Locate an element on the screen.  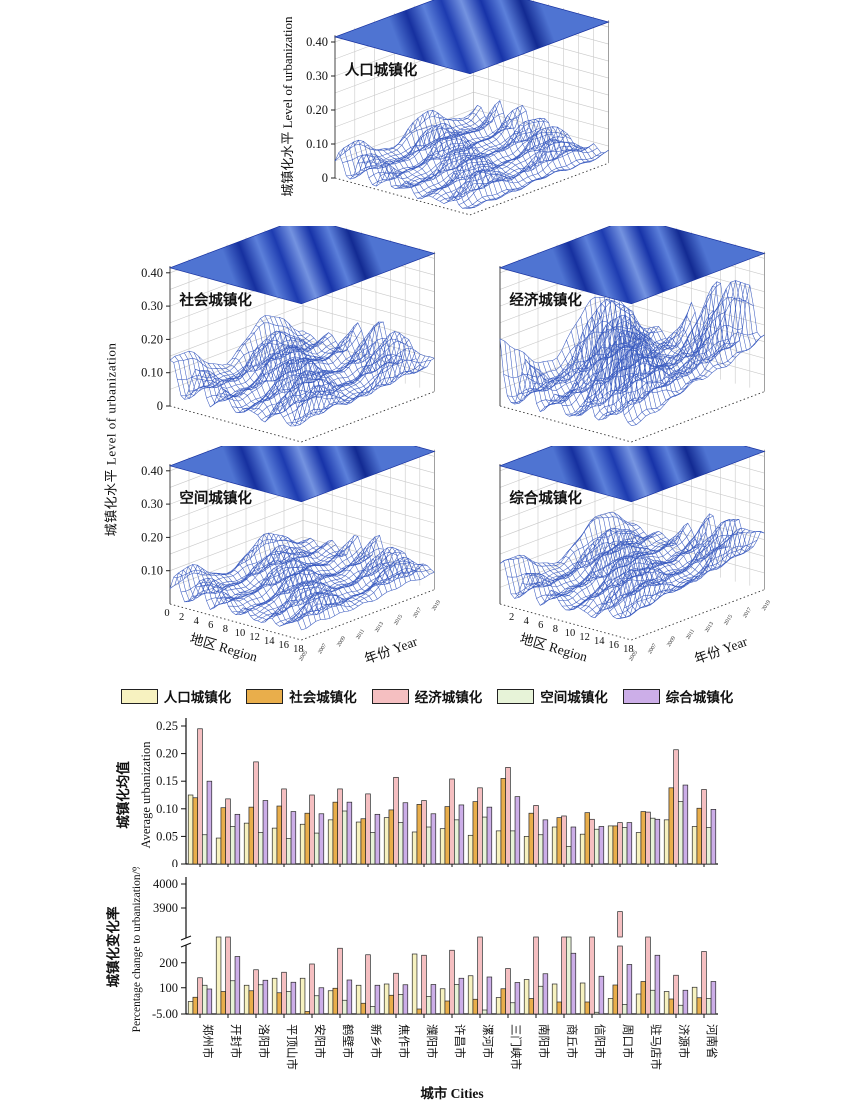
z-axis-tick: 0 is located at coordinates (325, 178).